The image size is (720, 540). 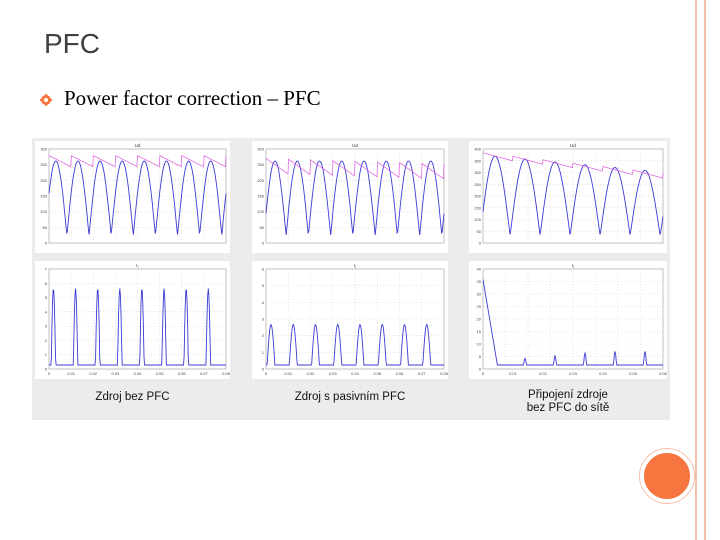 I want to click on y-tick-label: 10, so click(x=479, y=344).